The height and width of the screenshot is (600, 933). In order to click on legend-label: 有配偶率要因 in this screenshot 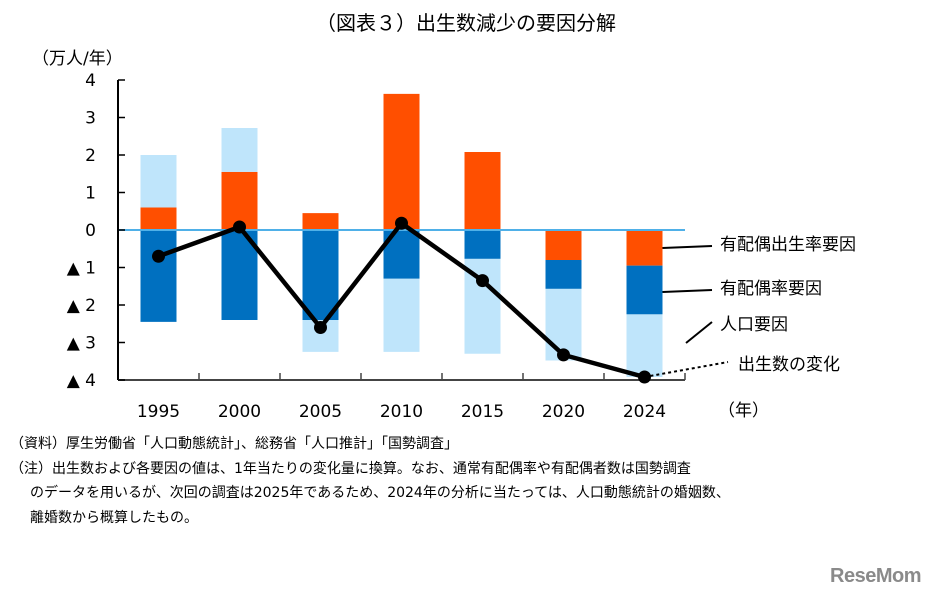, I will do `click(771, 289)`.